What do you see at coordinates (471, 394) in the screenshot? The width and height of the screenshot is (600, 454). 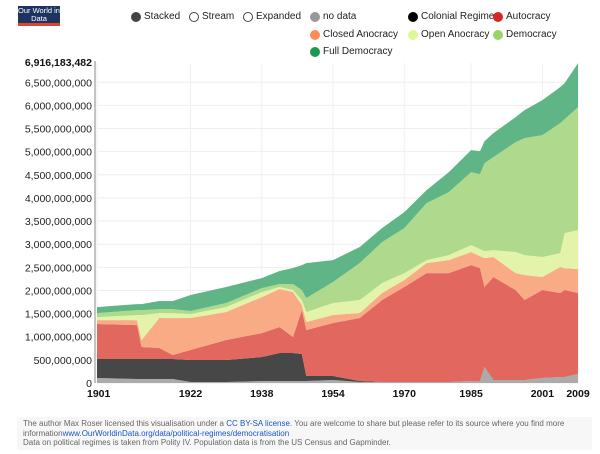 I see `x-tick-label: 1985` at bounding box center [471, 394].